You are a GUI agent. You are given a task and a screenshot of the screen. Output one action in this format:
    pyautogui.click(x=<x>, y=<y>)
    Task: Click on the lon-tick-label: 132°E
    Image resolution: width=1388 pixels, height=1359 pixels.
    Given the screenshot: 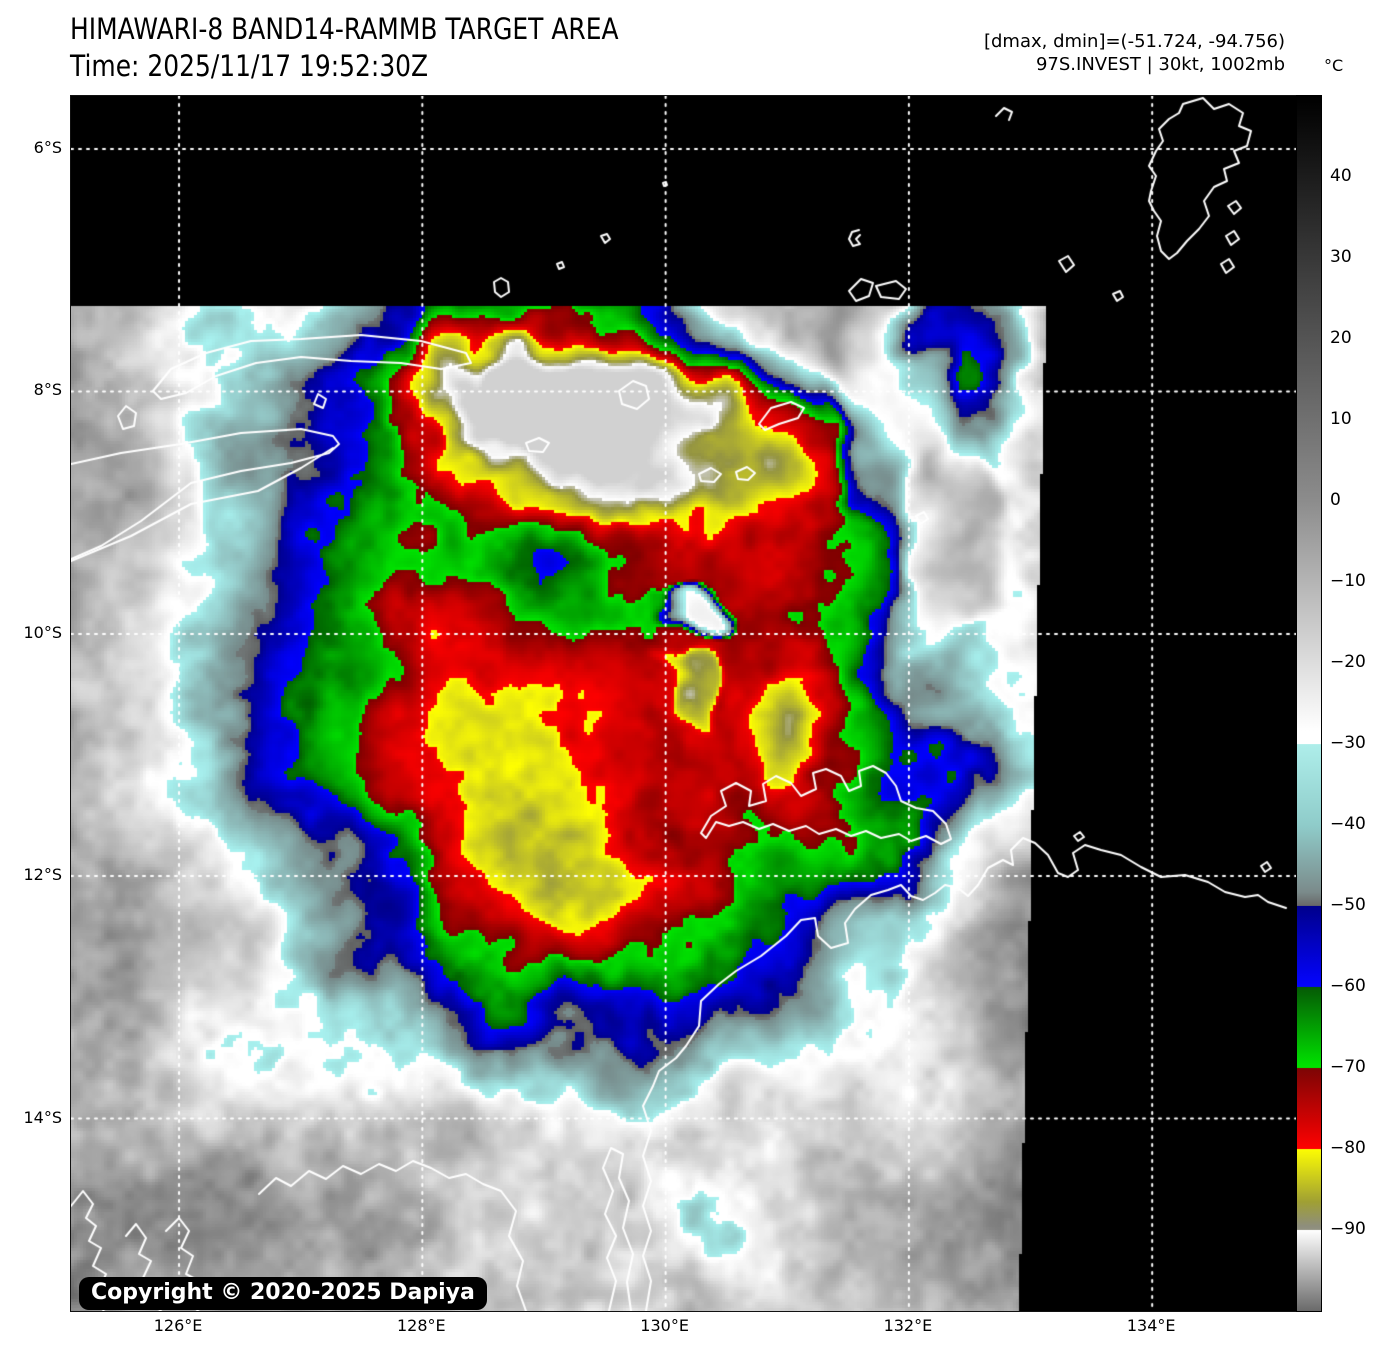 What is the action you would take?
    pyautogui.click(x=908, y=1325)
    